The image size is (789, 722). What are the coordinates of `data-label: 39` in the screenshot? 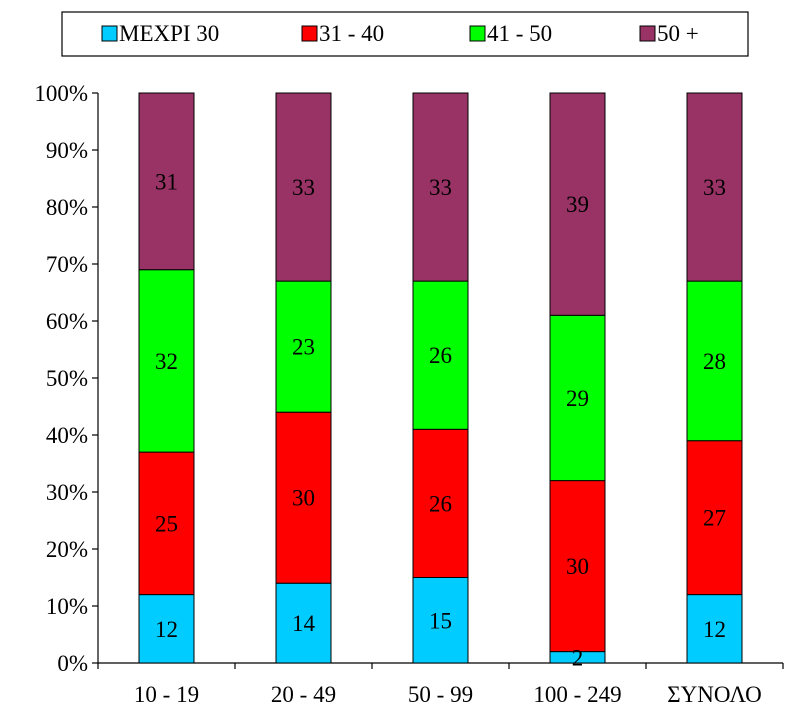 It's located at (577, 204).